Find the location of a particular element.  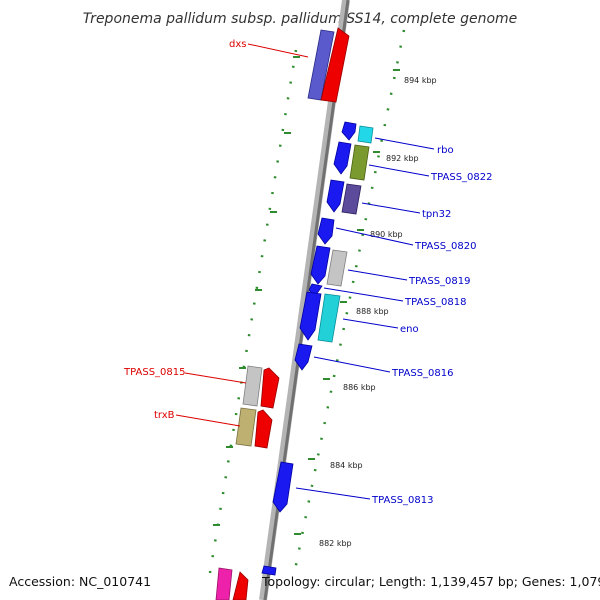

accession-text: Accession: NC_010741 is located at coordinates (80, 581).